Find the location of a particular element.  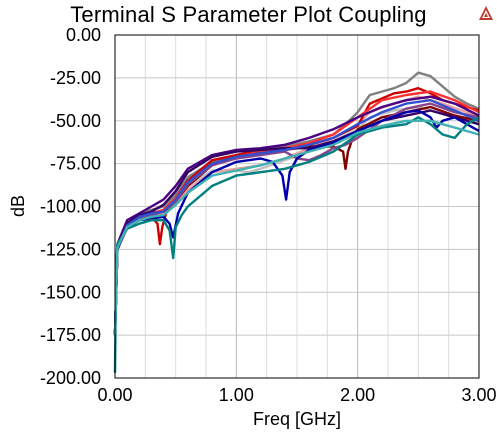

y-tick-label: -175.00 is located at coordinates (70, 335).